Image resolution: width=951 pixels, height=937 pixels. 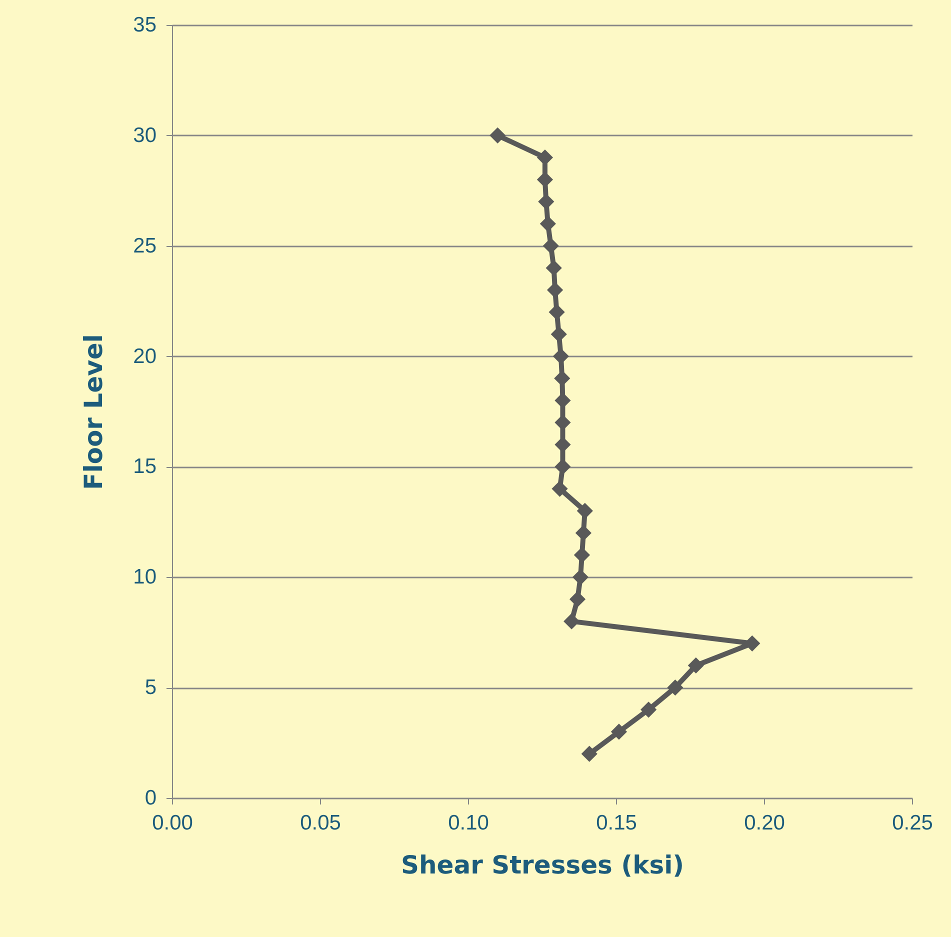 I want to click on x-tick-label: 0.00, so click(x=172, y=823).